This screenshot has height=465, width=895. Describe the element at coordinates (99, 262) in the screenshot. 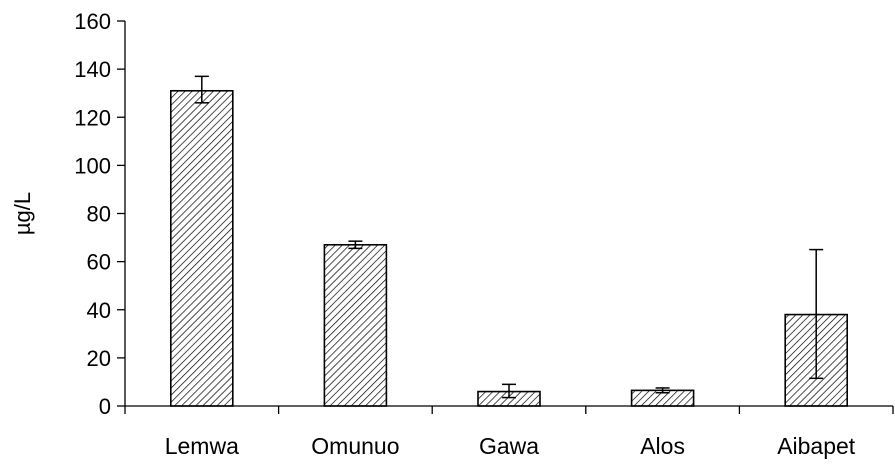

I see `y-tick-label: 60` at that location.